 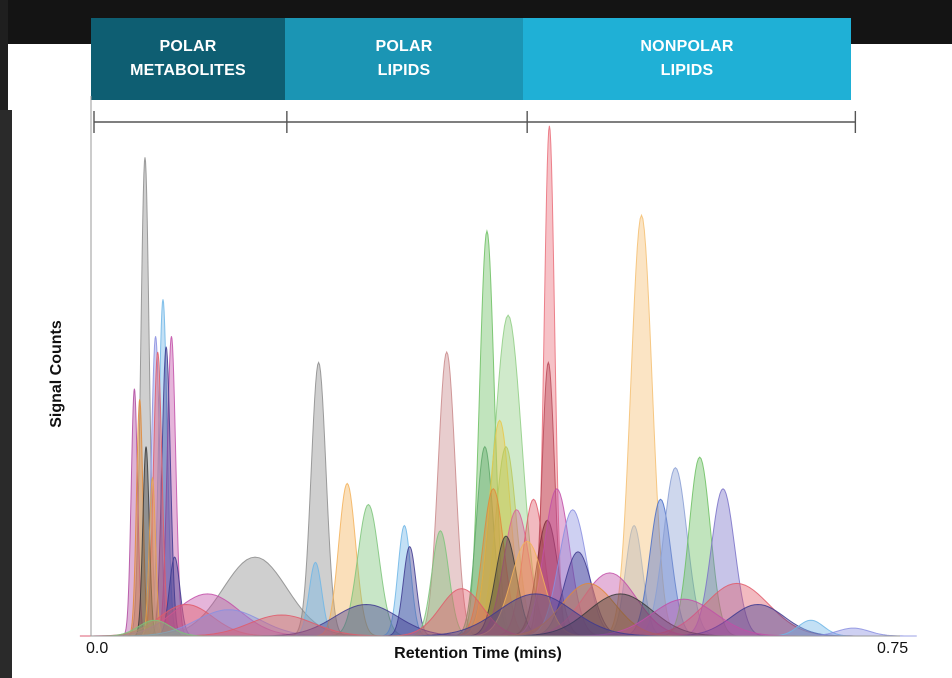 What do you see at coordinates (6, 394) in the screenshot?
I see `frame-left-bar-lower` at bounding box center [6, 394].